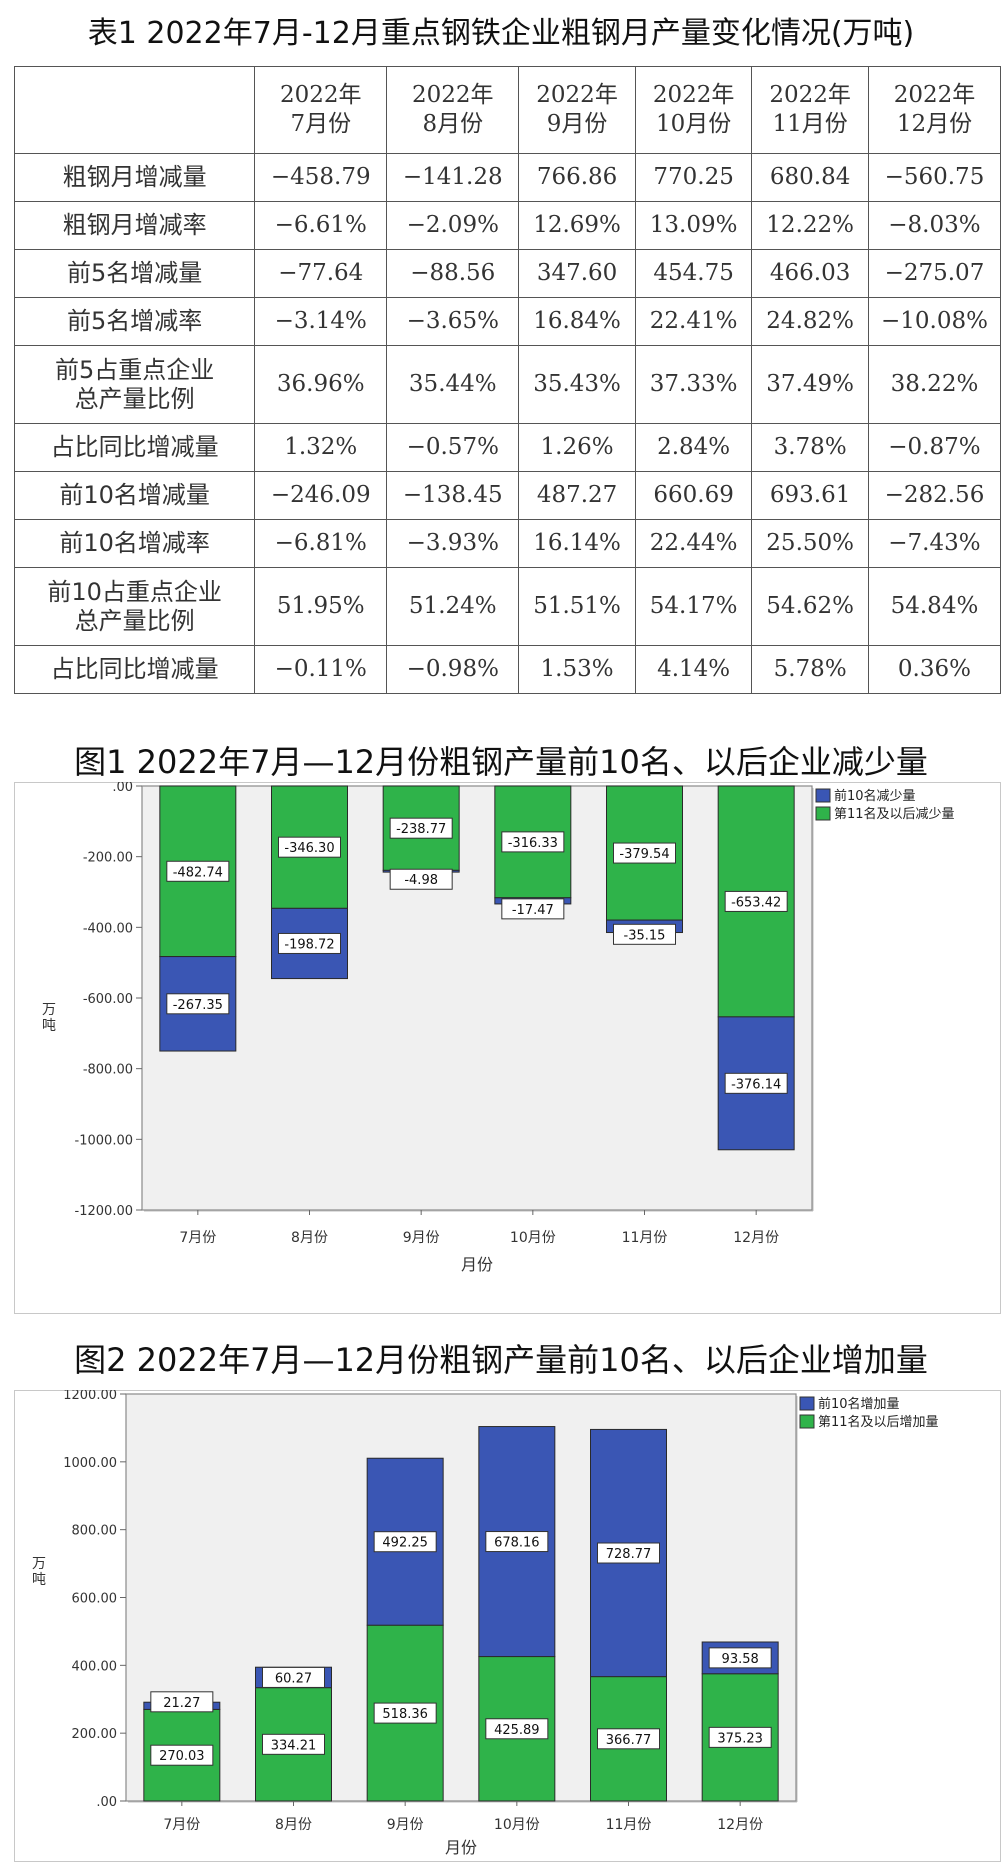  What do you see at coordinates (756, 1084) in the screenshot?
I see `data-label: -376.14` at bounding box center [756, 1084].